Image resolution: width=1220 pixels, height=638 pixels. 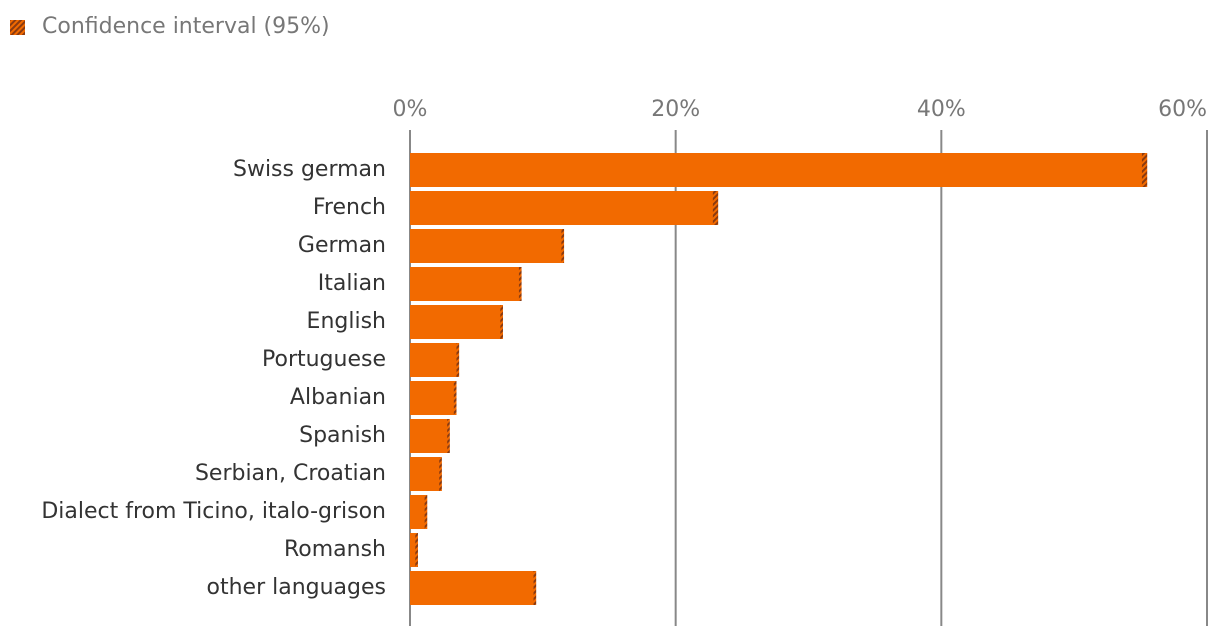 What do you see at coordinates (213, 511) in the screenshot?
I see `y-tick-label: Dialect from Ticino, italo-grison` at bounding box center [213, 511].